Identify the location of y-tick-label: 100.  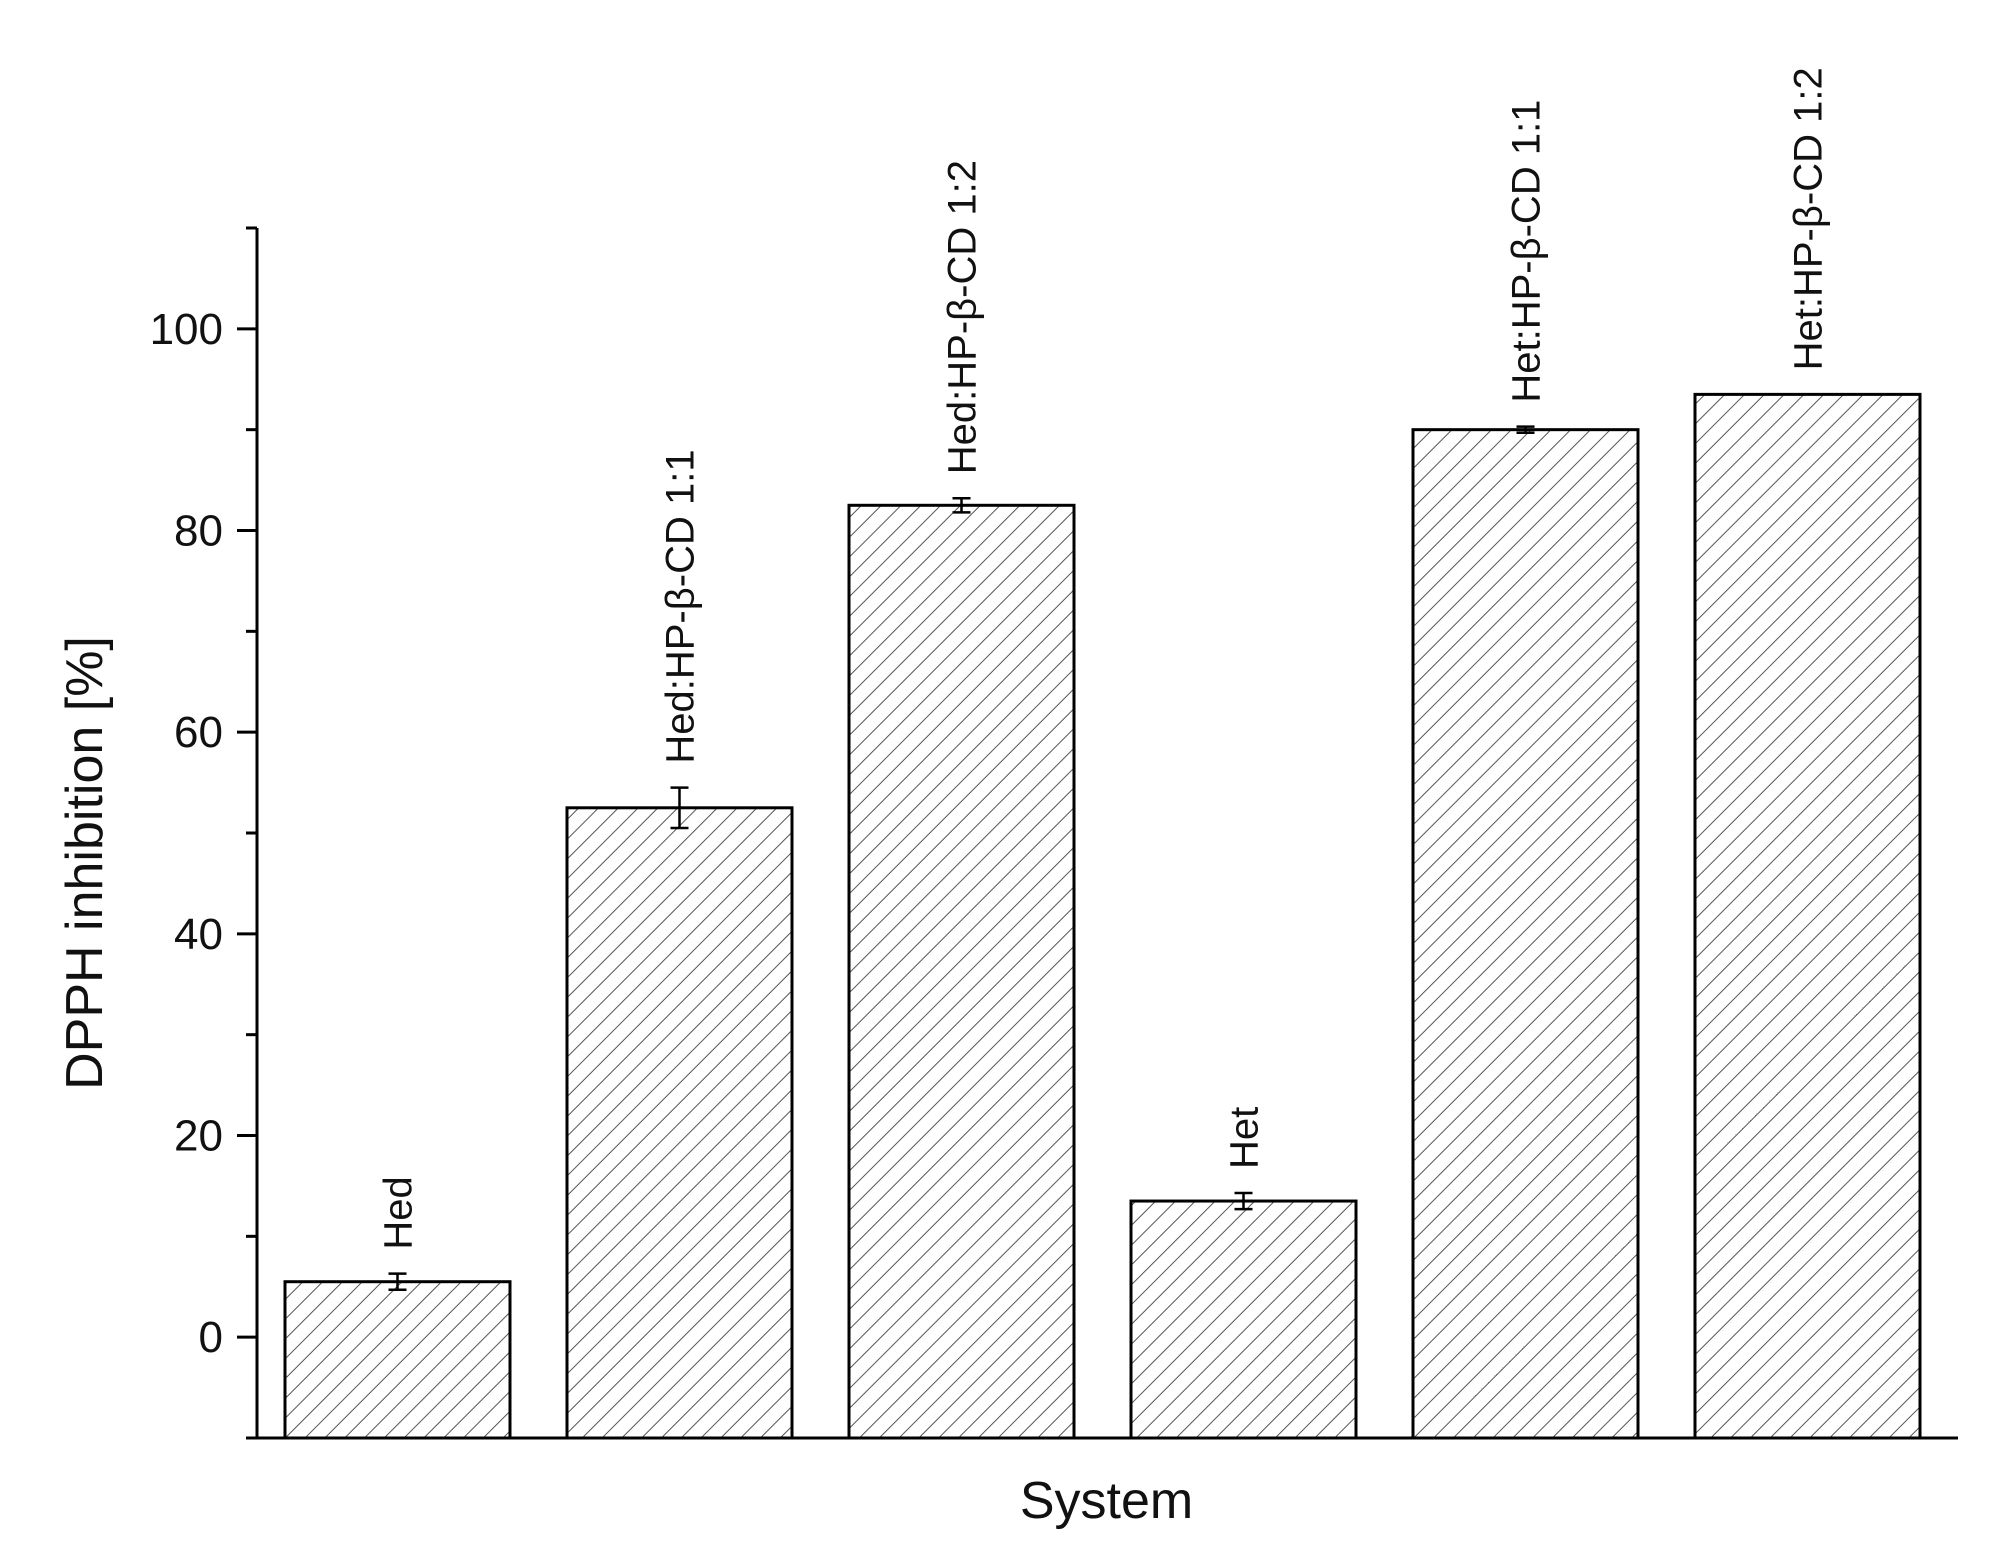
(186, 329).